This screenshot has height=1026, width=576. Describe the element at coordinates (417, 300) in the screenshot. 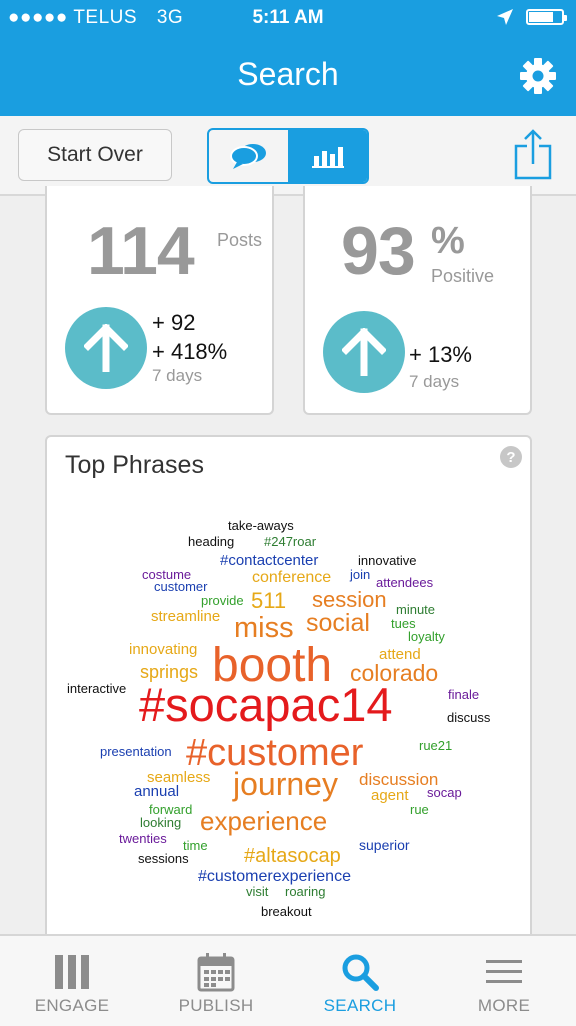

I see `sentiment-stat-card: 93 % Positive + 13% 7 days` at that location.